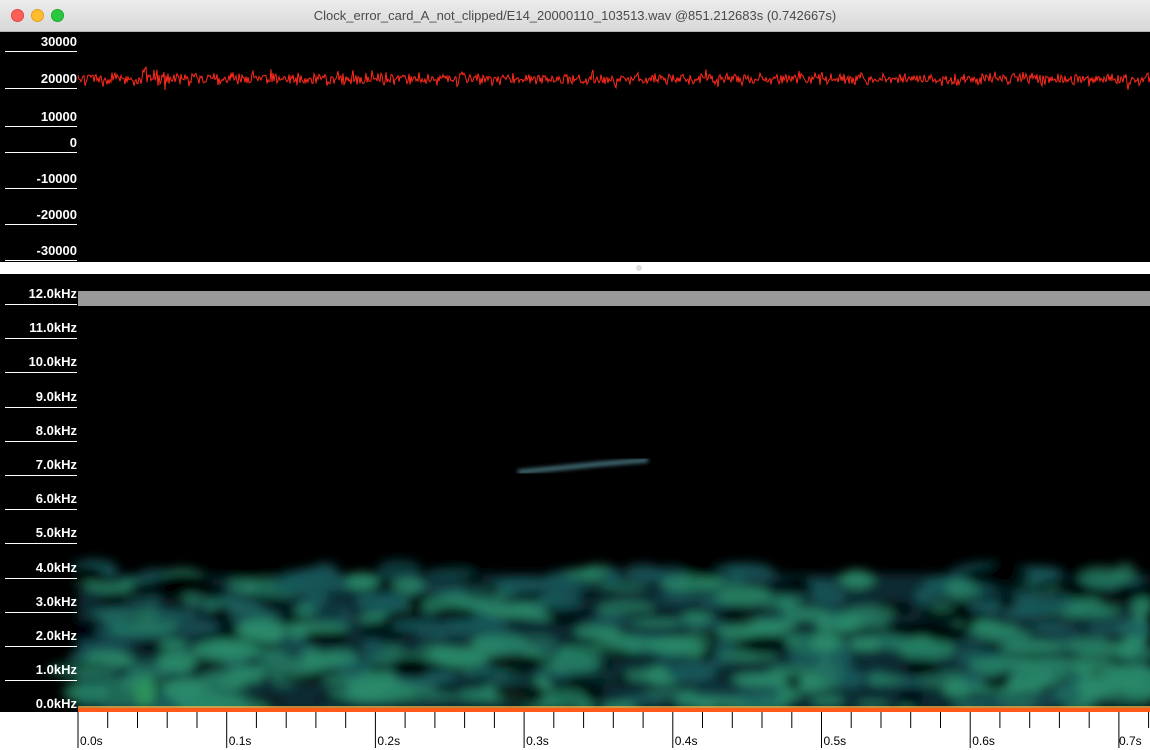  What do you see at coordinates (613, 730) in the screenshot?
I see `time-axis-ticks` at bounding box center [613, 730].